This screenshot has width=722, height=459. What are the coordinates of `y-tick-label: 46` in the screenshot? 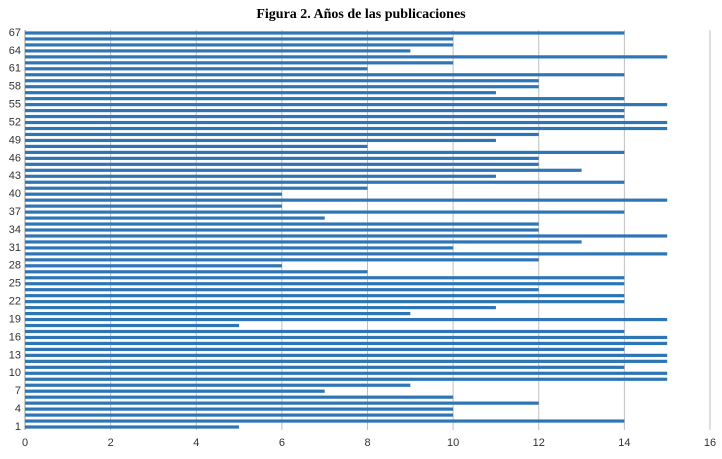 It's located at (15, 158).